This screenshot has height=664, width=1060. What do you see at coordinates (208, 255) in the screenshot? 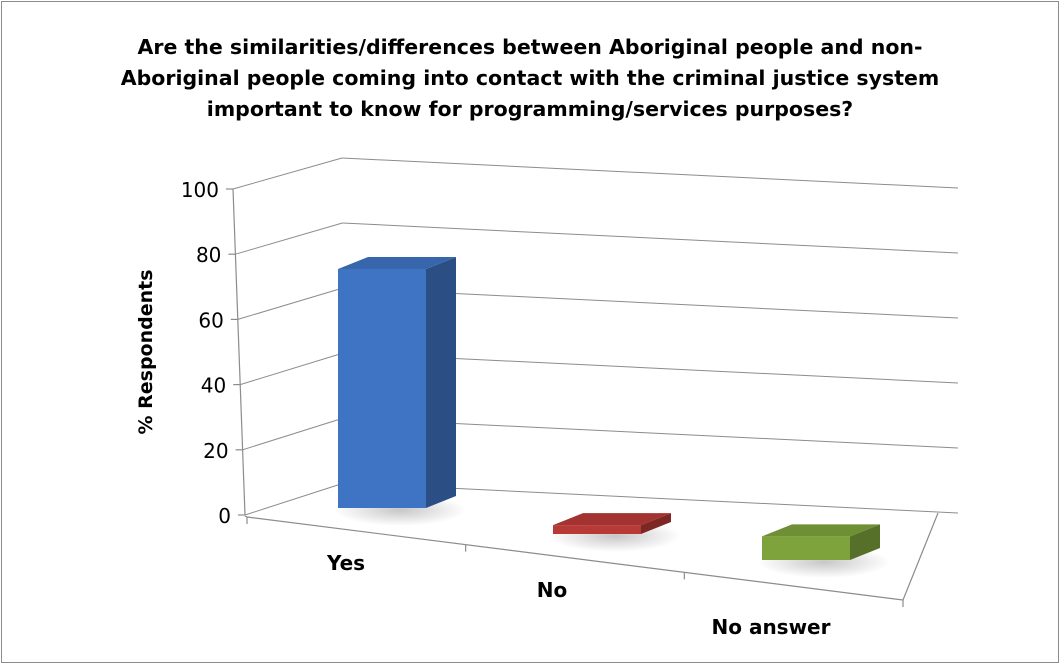
I see `y-tick-label: 80` at bounding box center [208, 255].